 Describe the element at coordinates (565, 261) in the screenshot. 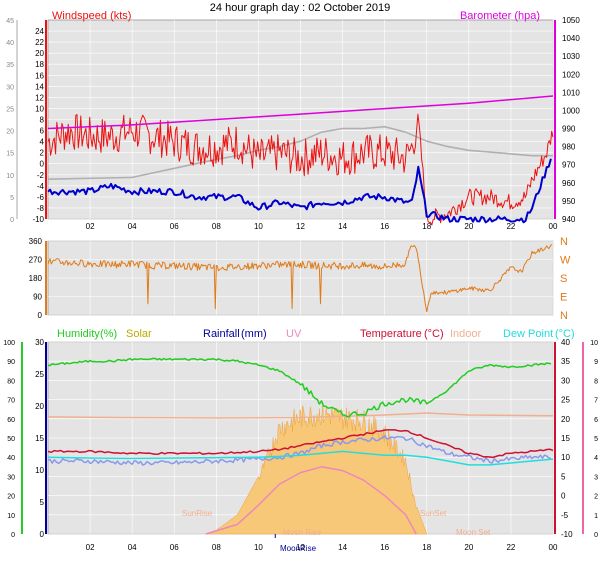

I see `compass-label: W` at that location.